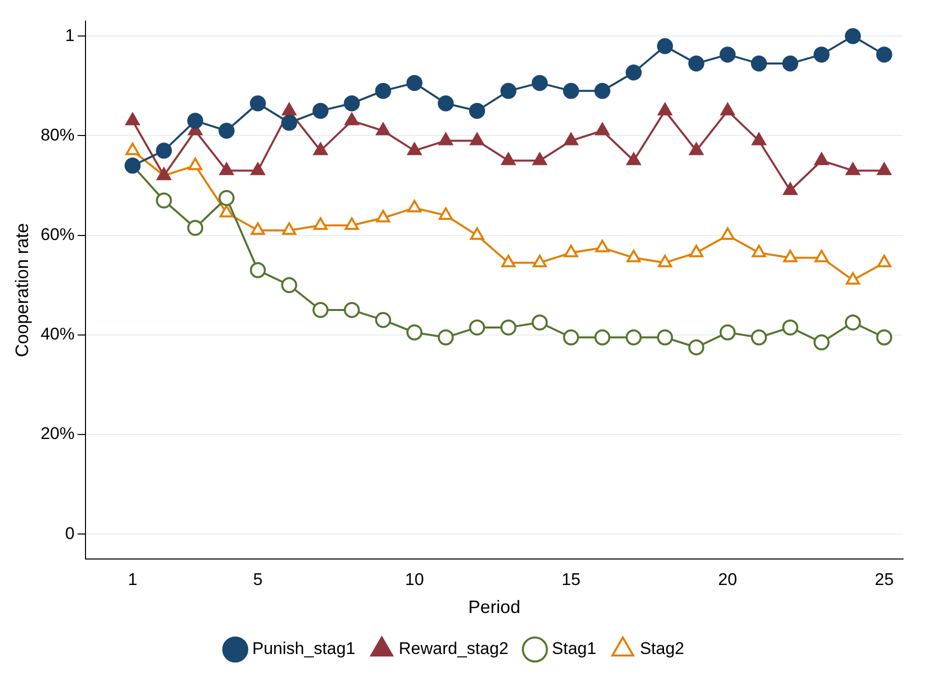 The width and height of the screenshot is (926, 680). What do you see at coordinates (258, 579) in the screenshot?
I see `x-tick-label: 5` at bounding box center [258, 579].